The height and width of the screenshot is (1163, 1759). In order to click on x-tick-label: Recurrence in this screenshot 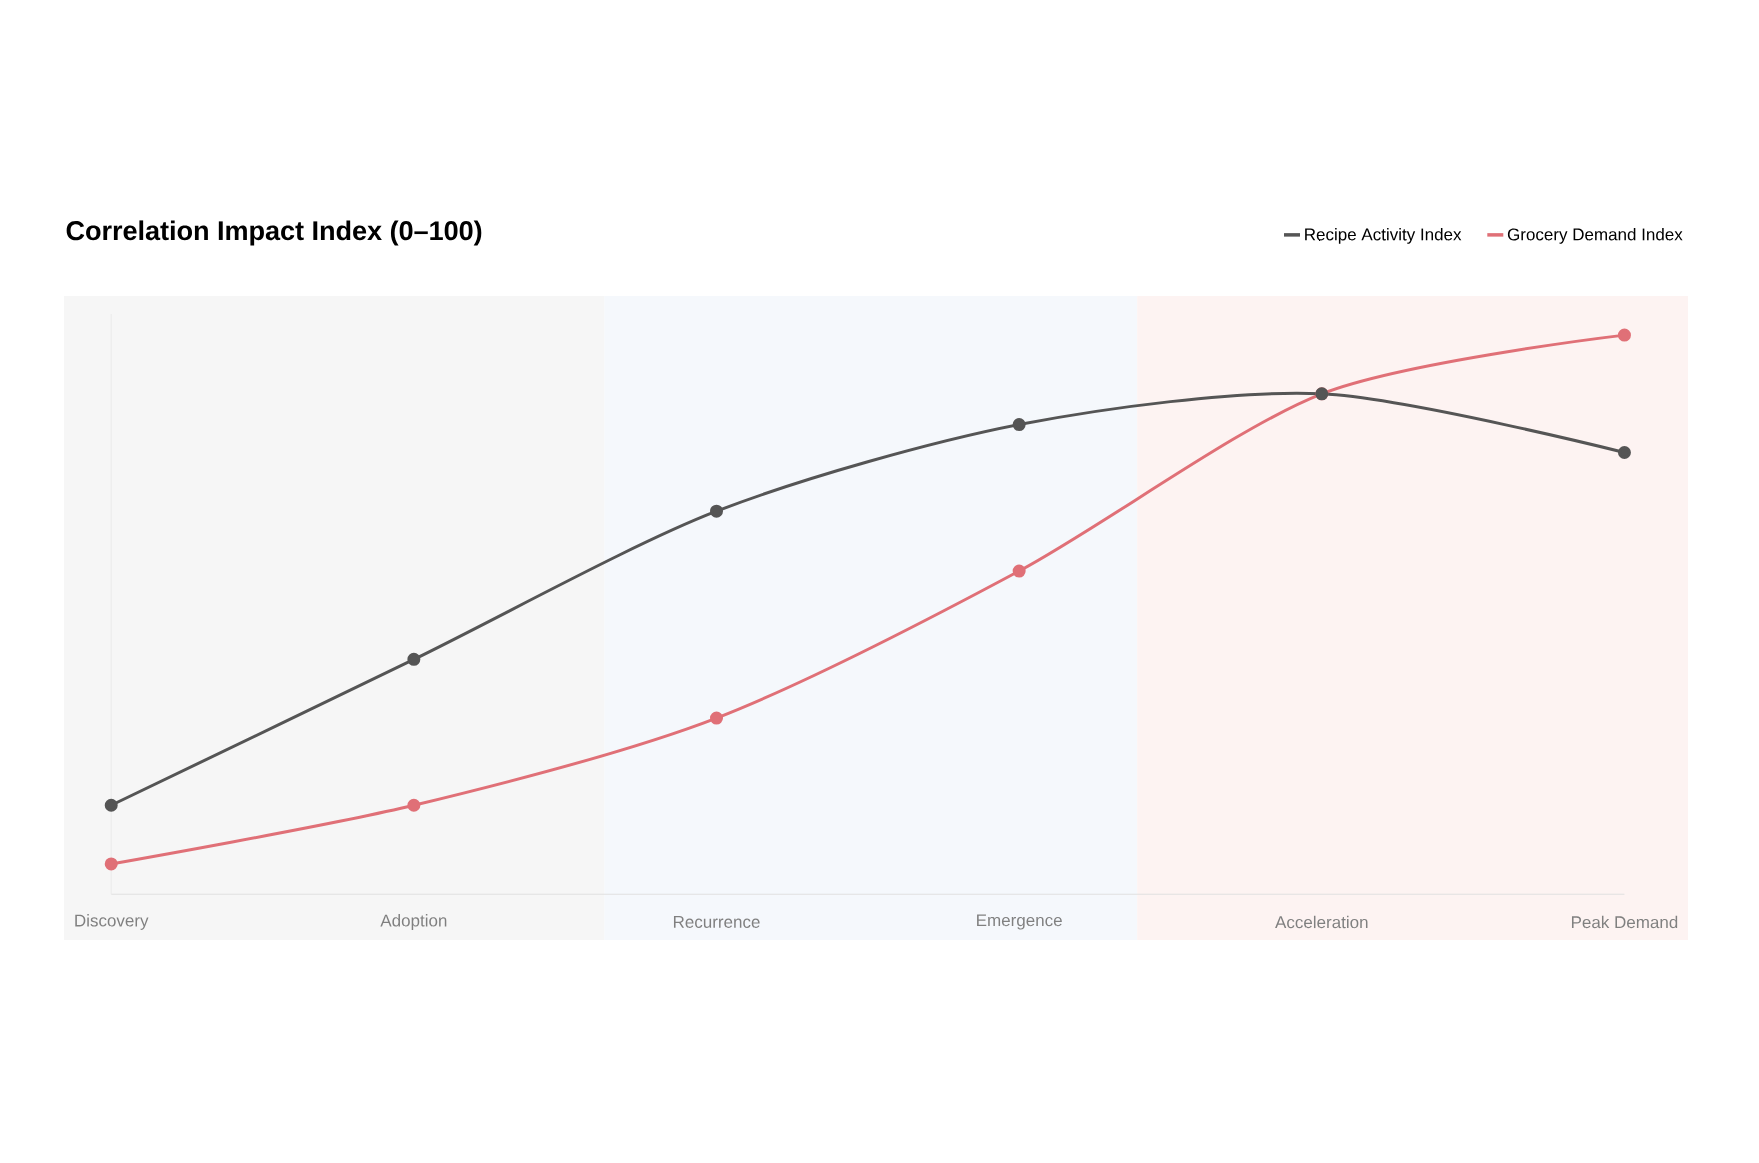, I will do `click(716, 922)`.